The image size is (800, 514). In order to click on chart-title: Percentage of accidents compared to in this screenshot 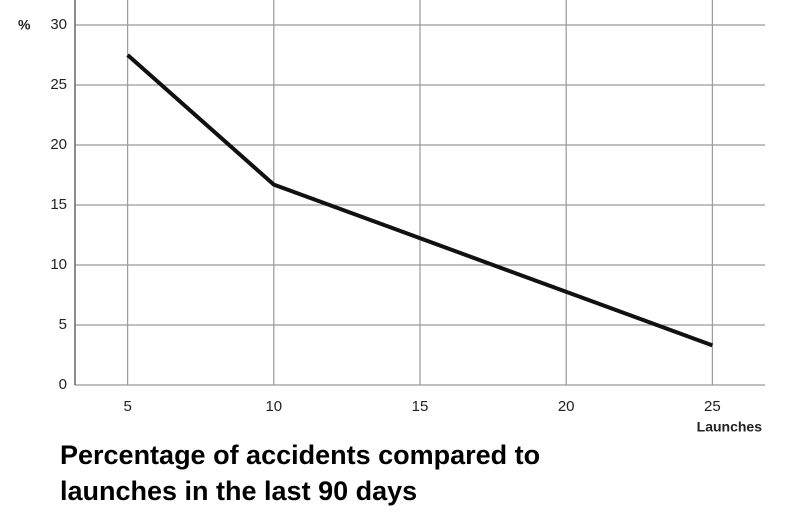, I will do `click(300, 455)`.